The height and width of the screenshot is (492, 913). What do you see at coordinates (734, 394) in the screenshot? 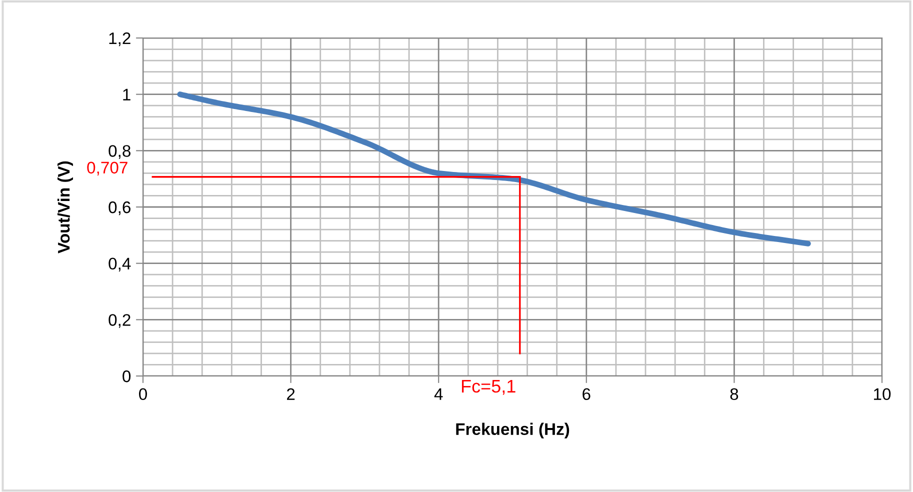
I see `x-tick-label: 8` at bounding box center [734, 394].